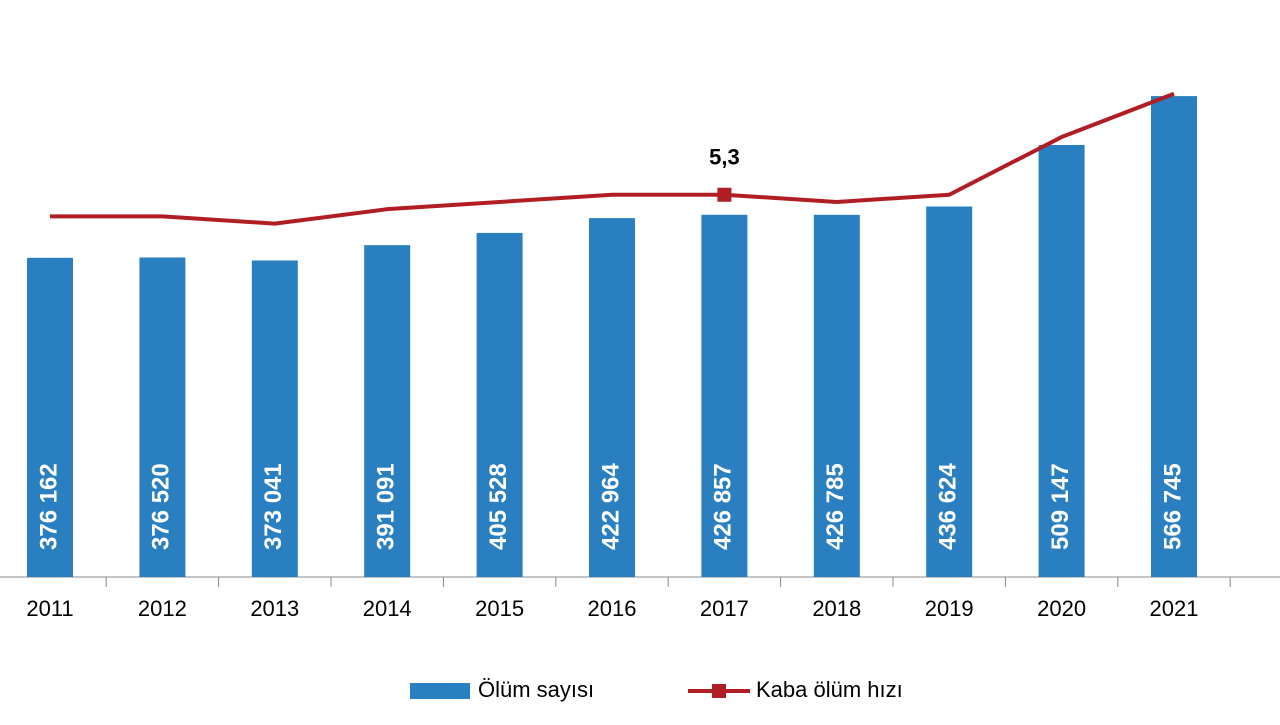 This screenshot has width=1280, height=725. What do you see at coordinates (836, 608) in the screenshot?
I see `x-tick-label: 2018` at bounding box center [836, 608].